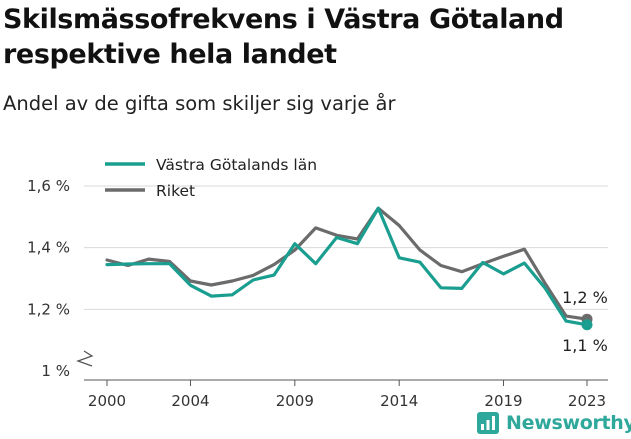 This screenshot has height=439, width=631. Describe the element at coordinates (568, 423) in the screenshot. I see `brand-name: Newsworthy` at that location.